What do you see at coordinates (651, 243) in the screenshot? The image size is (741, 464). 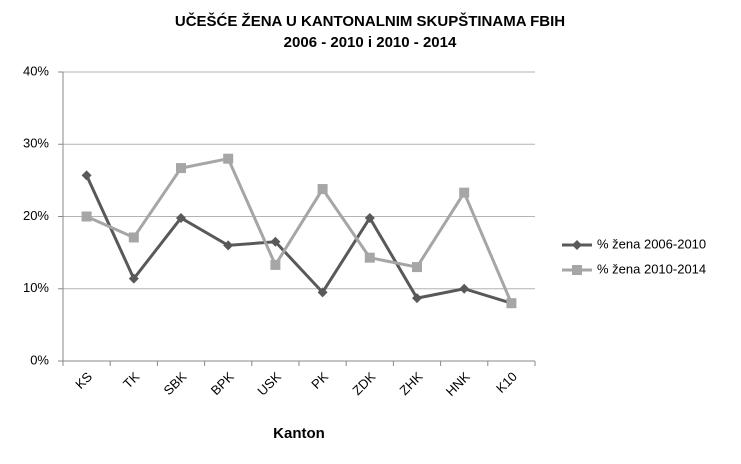 I see `legend-label: % žena 2006-2010` at bounding box center [651, 243].